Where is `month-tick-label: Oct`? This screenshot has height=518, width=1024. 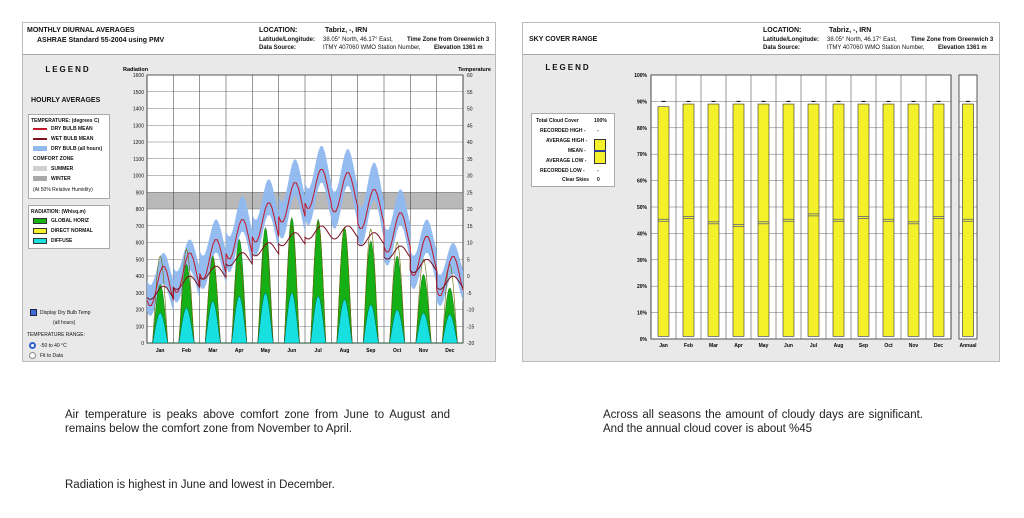 month-tick-label: Oct is located at coordinates (397, 351).